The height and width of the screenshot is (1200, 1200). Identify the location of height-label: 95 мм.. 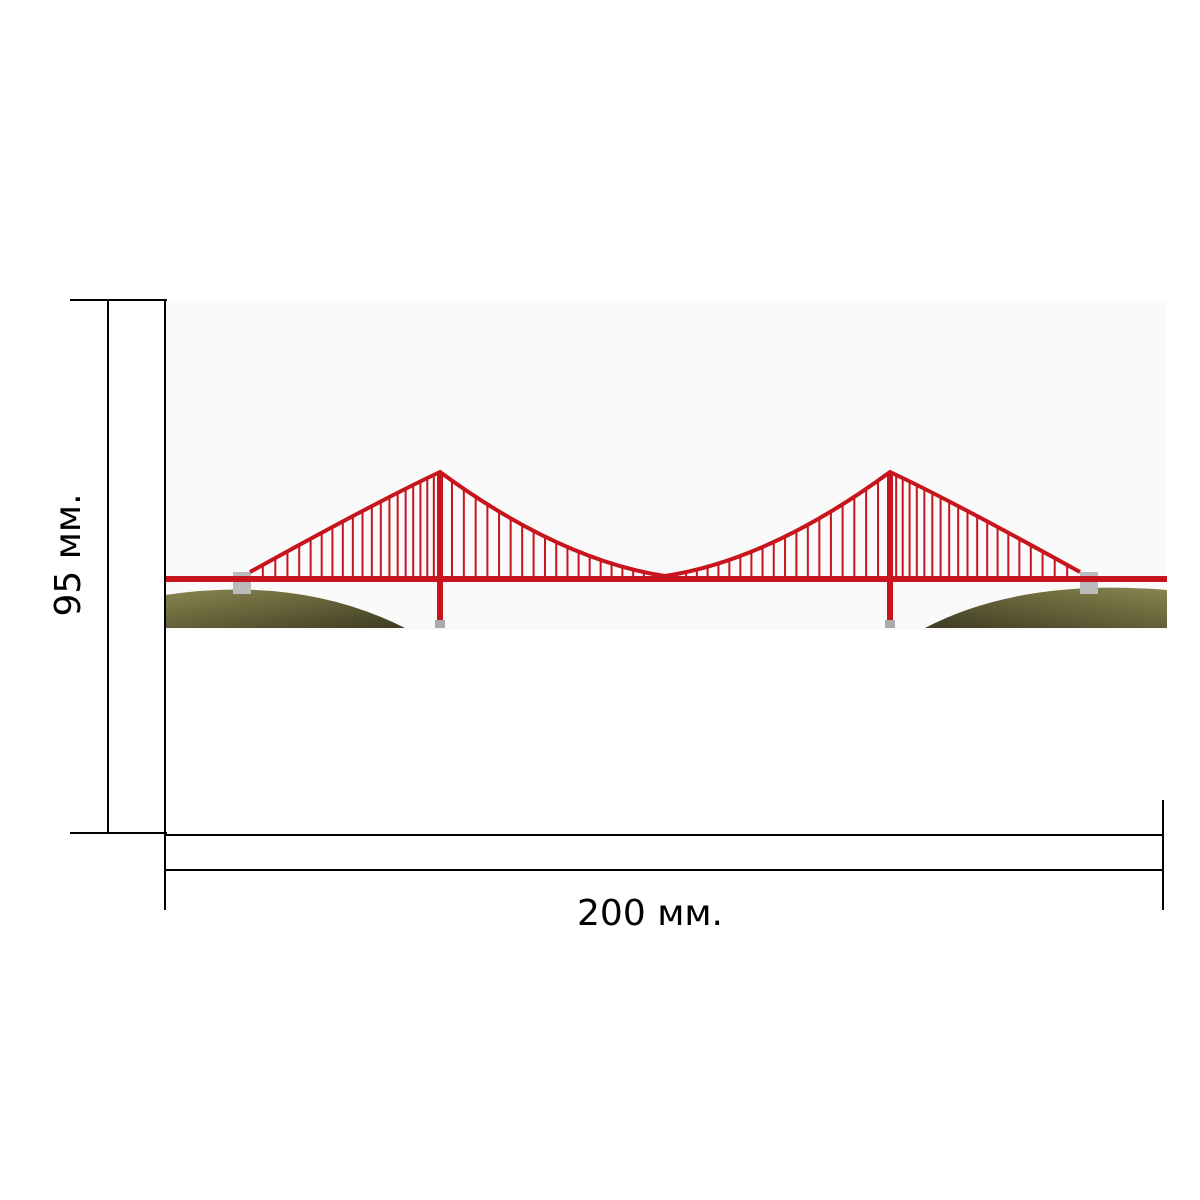
(68, 554).